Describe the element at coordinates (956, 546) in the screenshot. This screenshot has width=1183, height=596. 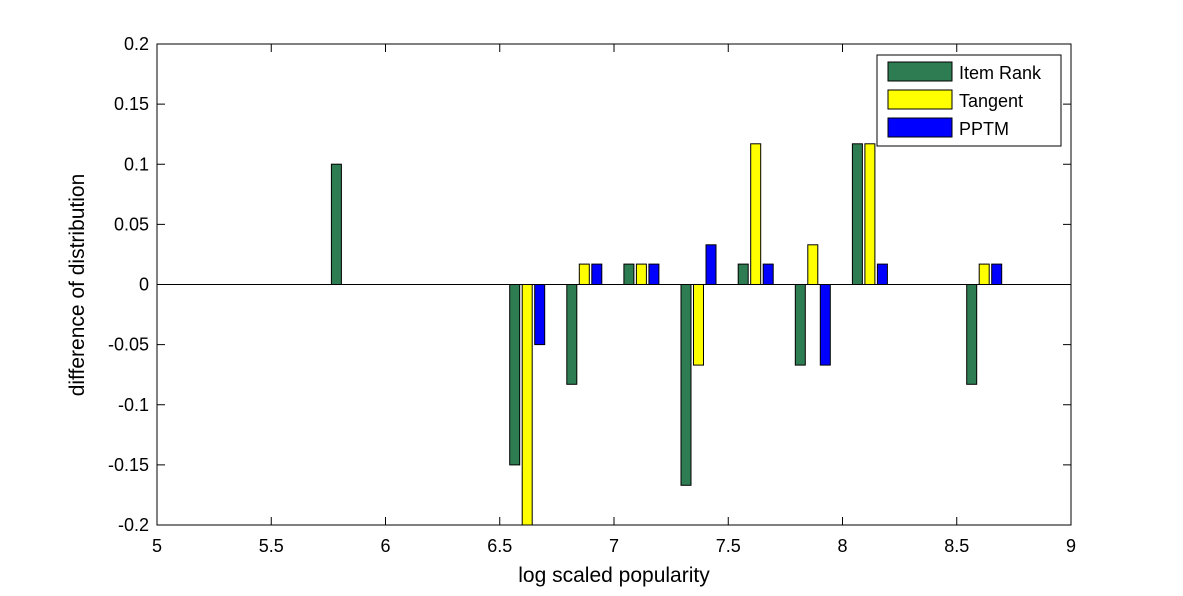
I see `x-tick-label: 8.5` at that location.